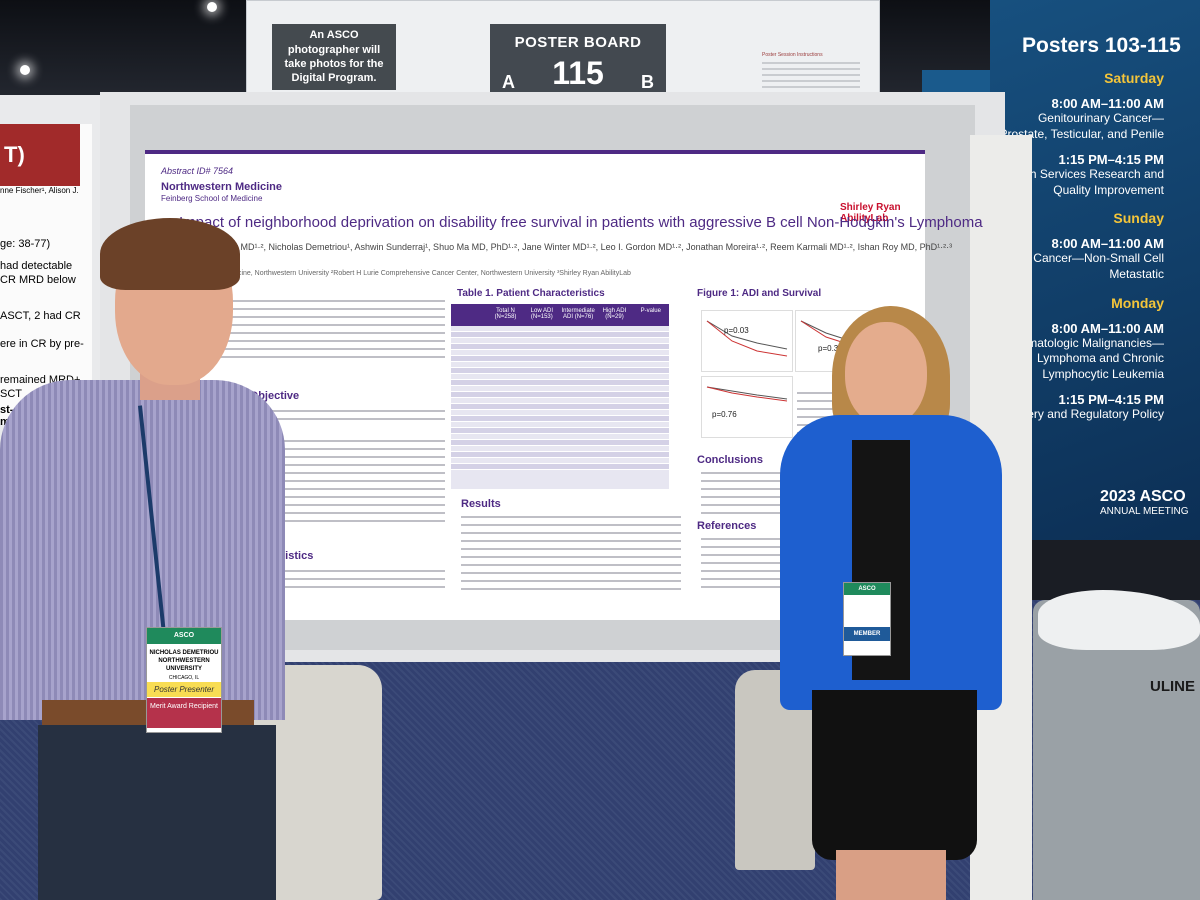 The image size is (1200, 900). Describe the element at coordinates (792, 55) in the screenshot. I see `session-instructions-title: Poster Session Instructions` at that location.